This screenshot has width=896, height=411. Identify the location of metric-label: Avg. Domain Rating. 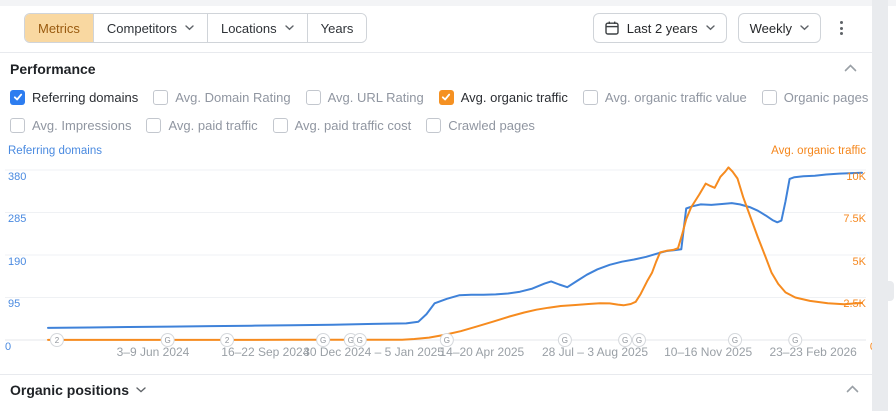
(233, 97).